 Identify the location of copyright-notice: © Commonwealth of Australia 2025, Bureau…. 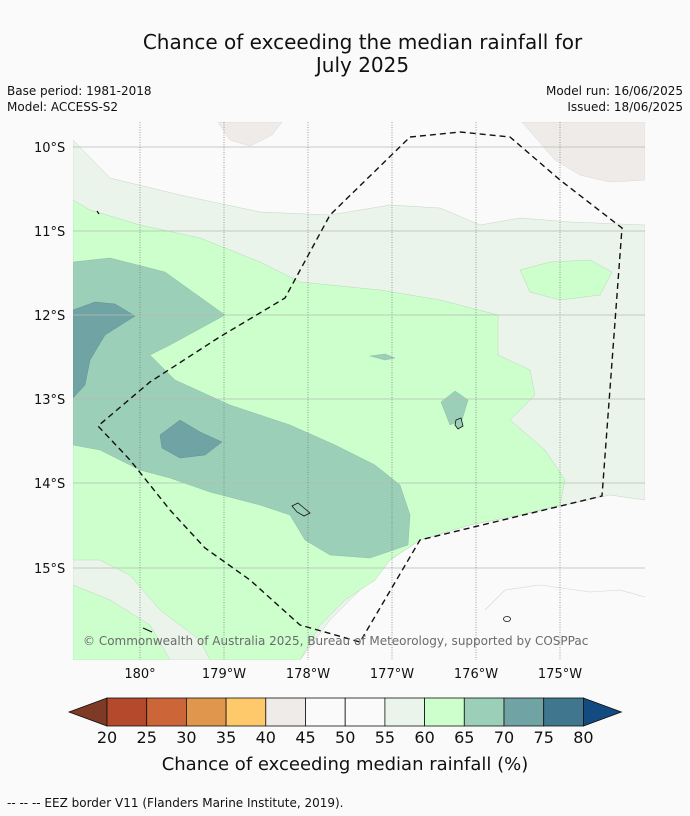
(335, 641).